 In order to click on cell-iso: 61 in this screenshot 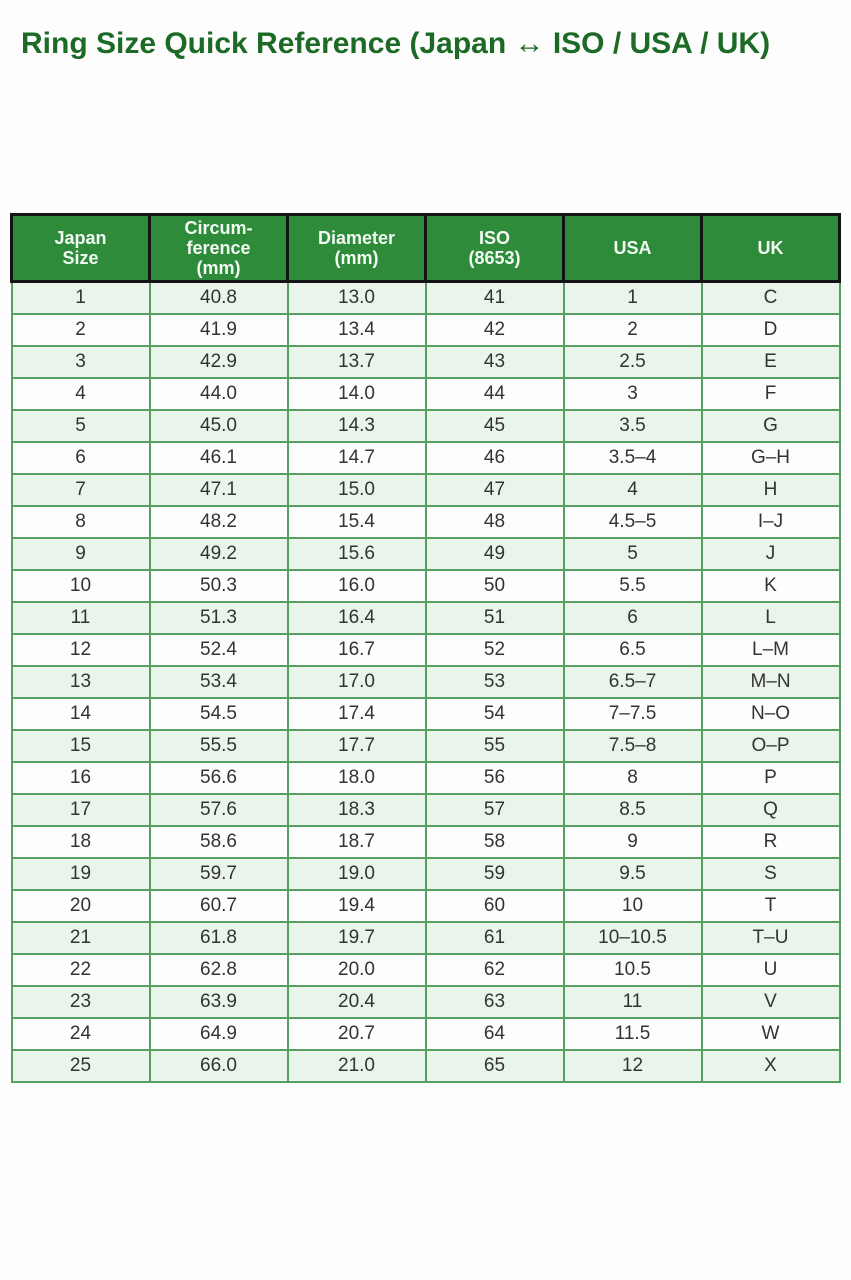, I will do `click(494, 938)`.